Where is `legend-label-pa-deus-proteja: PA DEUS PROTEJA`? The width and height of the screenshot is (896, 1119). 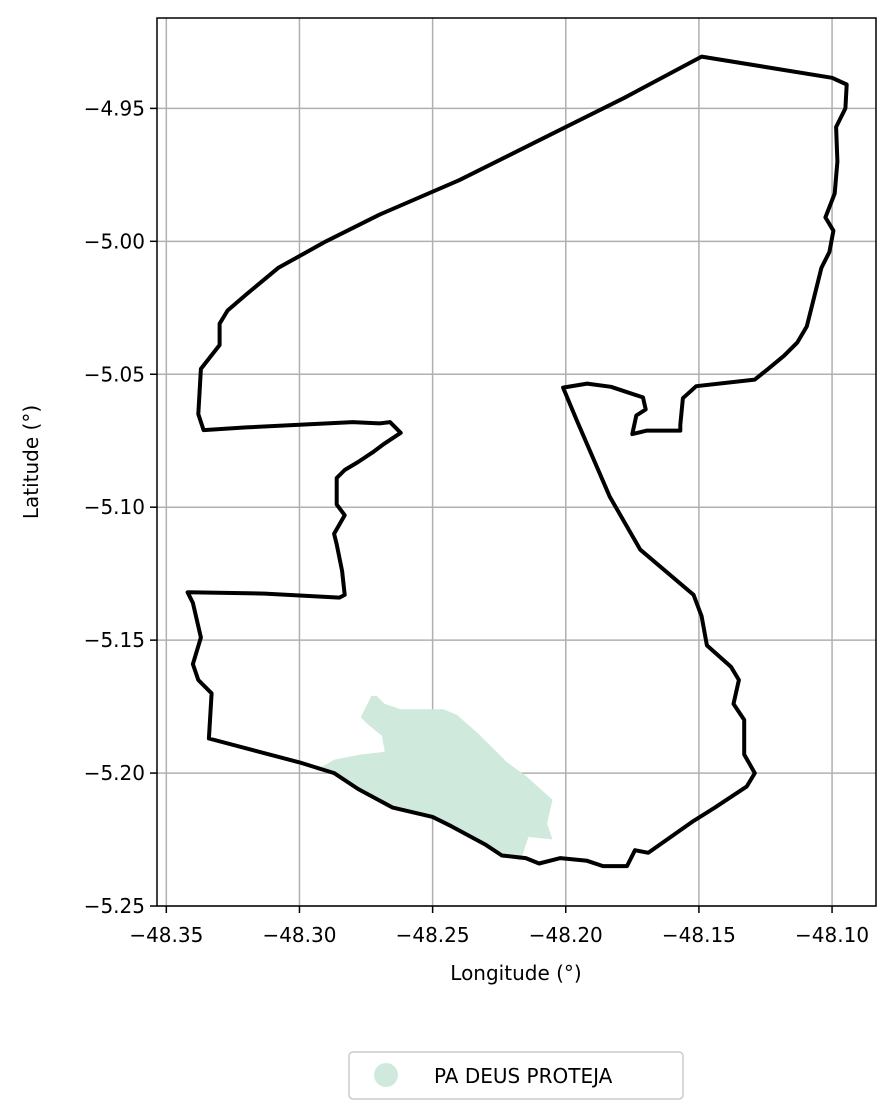 legend-label-pa-deus-proteja: PA DEUS PROTEJA is located at coordinates (523, 1076).